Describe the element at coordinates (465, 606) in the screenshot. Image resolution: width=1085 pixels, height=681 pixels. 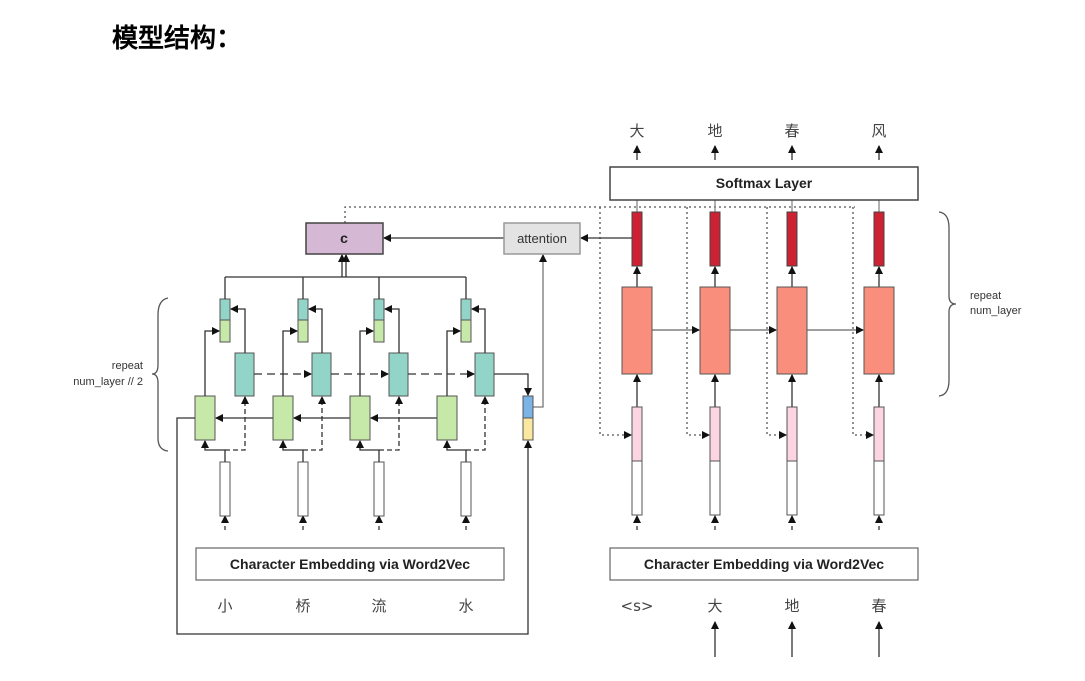
I see `encoder-input-char: 水` at that location.